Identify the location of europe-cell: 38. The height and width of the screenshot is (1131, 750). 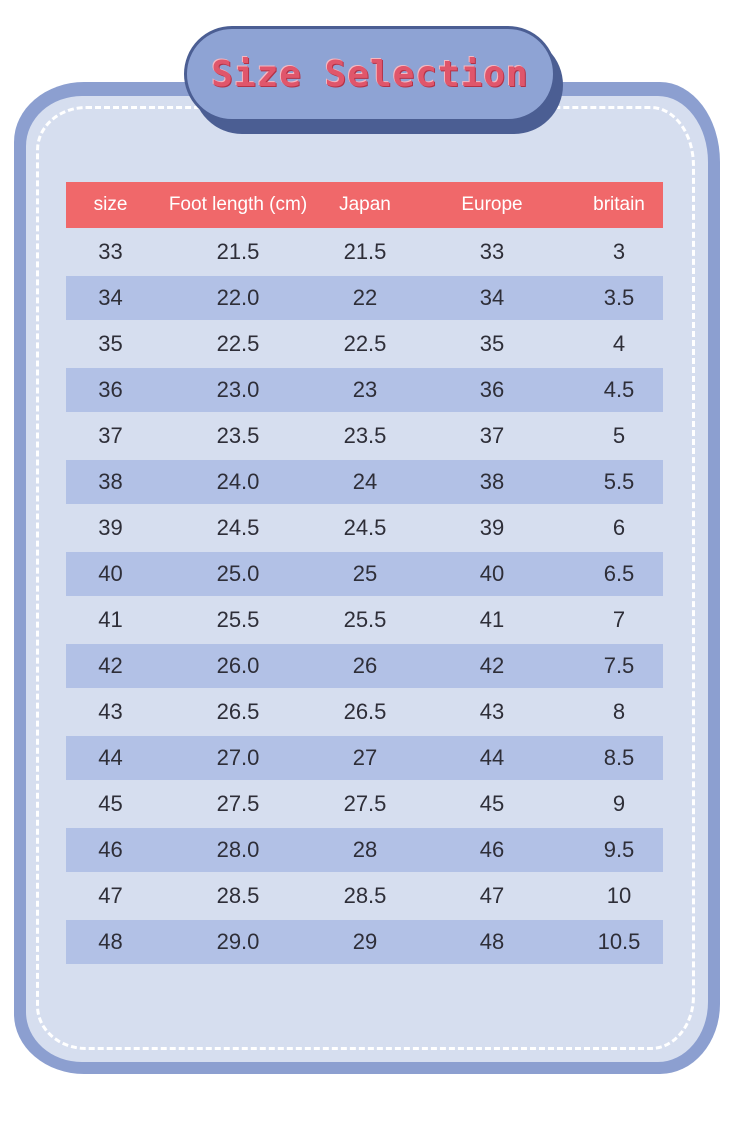
(492, 482).